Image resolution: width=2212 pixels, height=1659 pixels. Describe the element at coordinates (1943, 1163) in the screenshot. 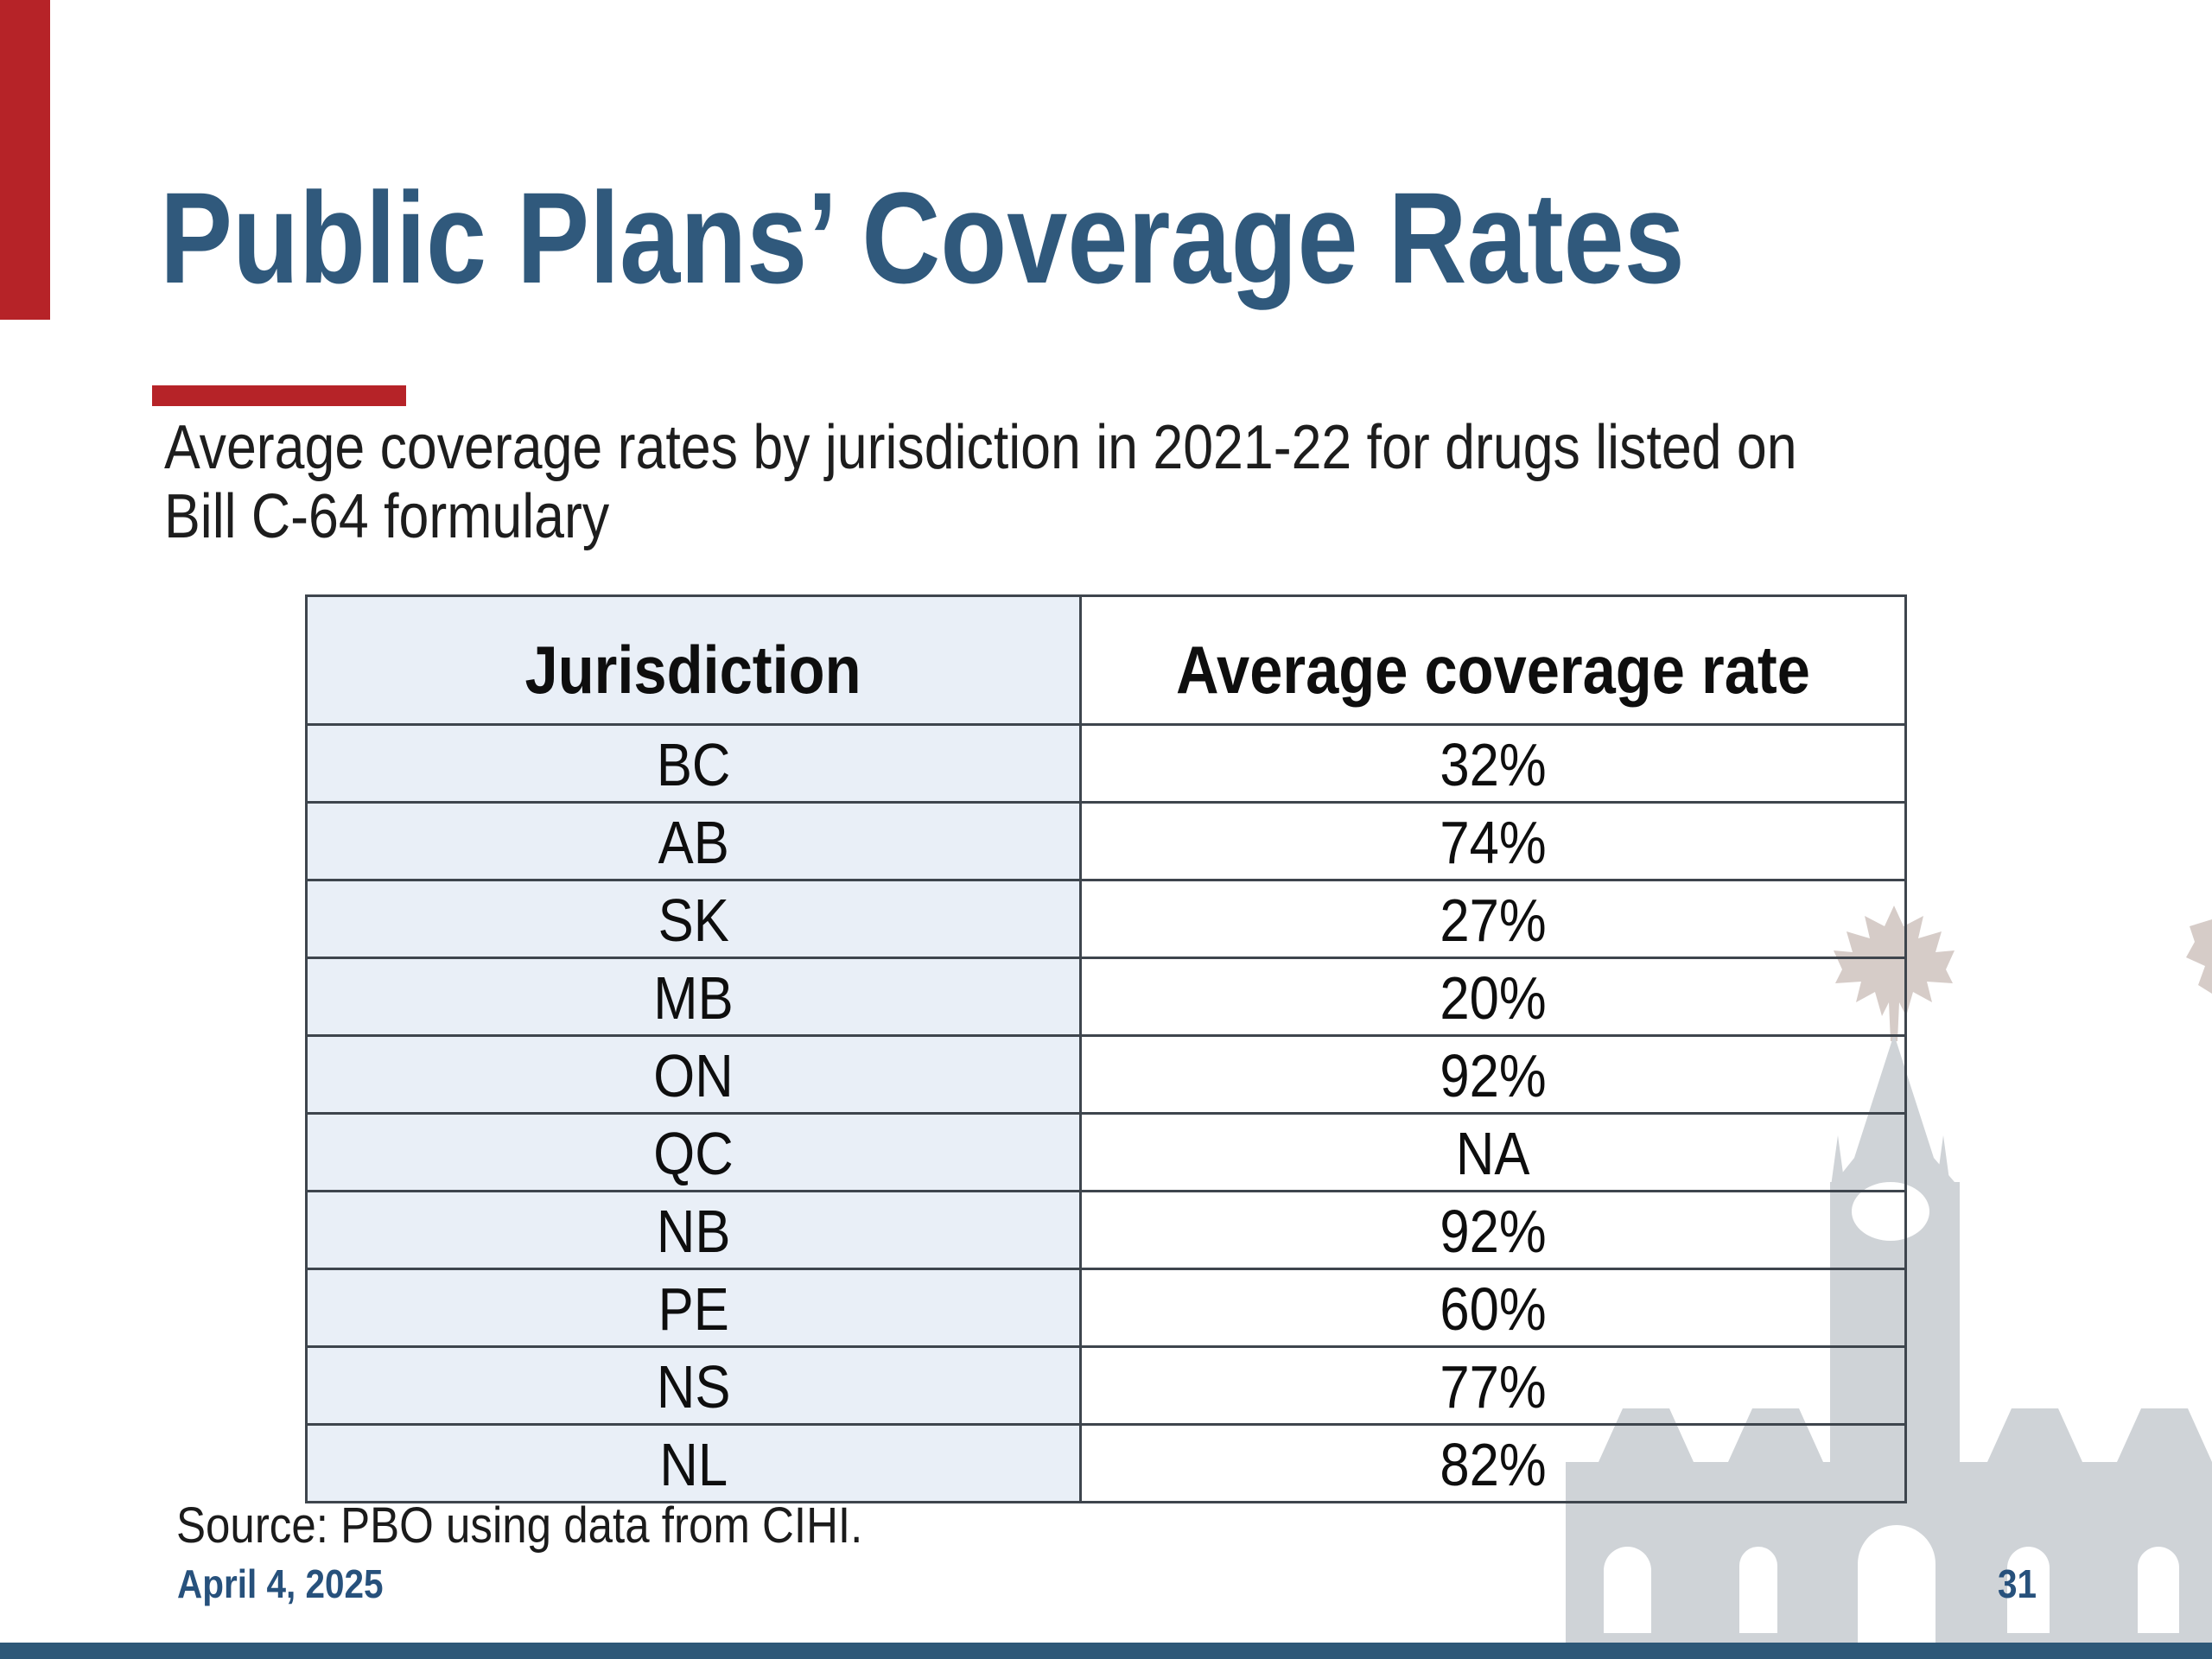

I see `tower-pinnacle-right` at that location.